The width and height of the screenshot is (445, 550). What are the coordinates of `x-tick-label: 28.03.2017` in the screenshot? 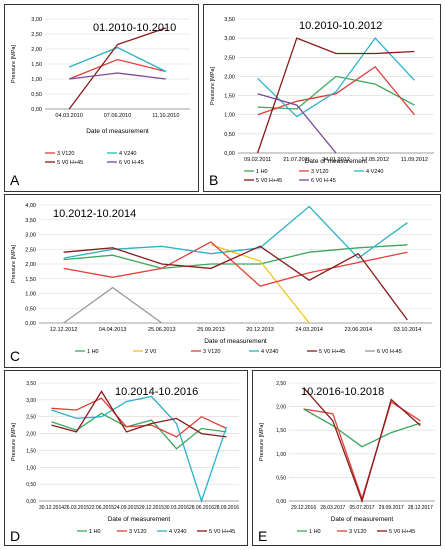 It's located at (332, 508).